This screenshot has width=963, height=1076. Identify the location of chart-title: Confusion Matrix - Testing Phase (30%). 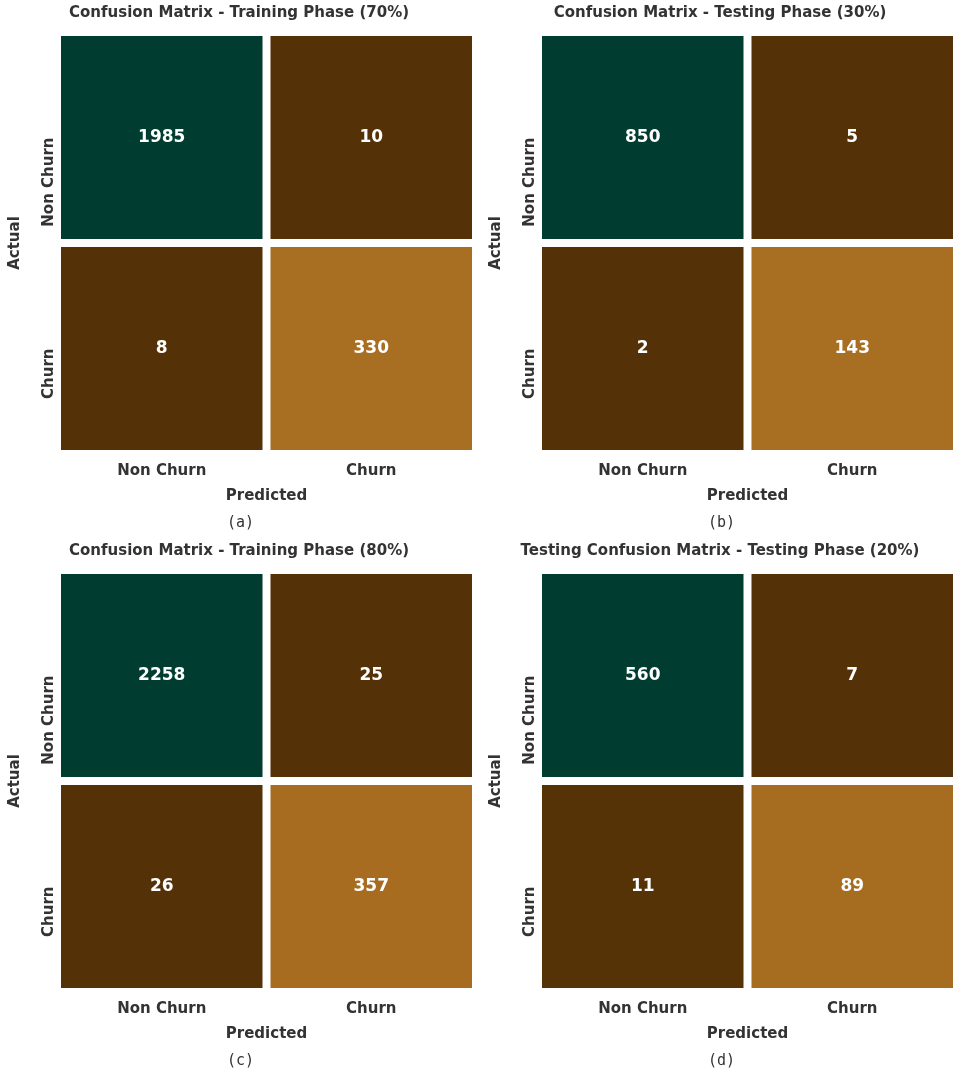
(719, 11).